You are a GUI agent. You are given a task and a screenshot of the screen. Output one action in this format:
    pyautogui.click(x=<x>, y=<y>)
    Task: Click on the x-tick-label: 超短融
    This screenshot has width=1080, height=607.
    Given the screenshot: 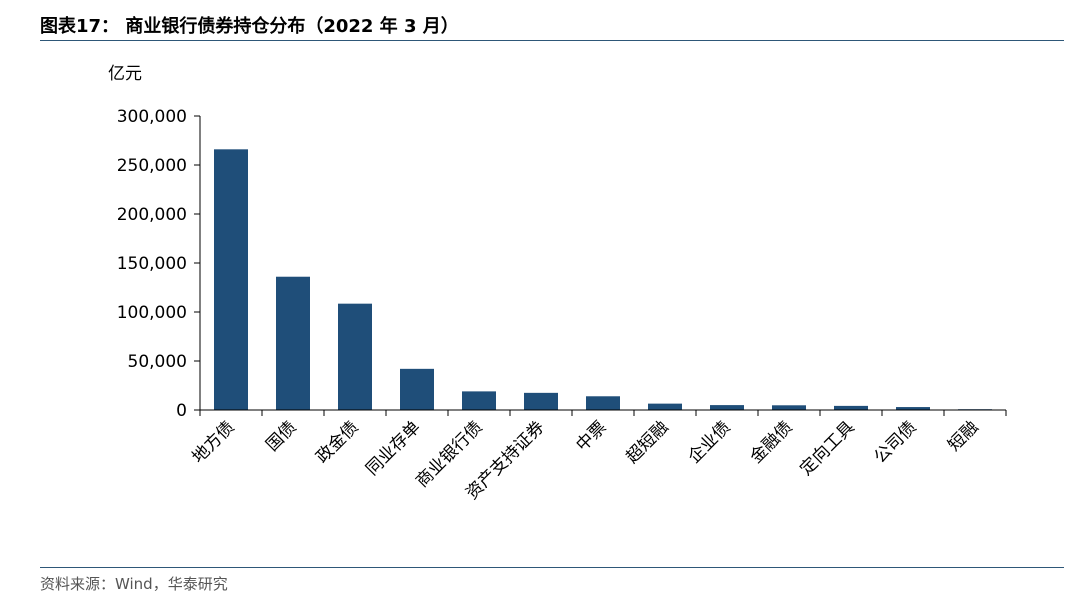 What is the action you would take?
    pyautogui.click(x=647, y=442)
    